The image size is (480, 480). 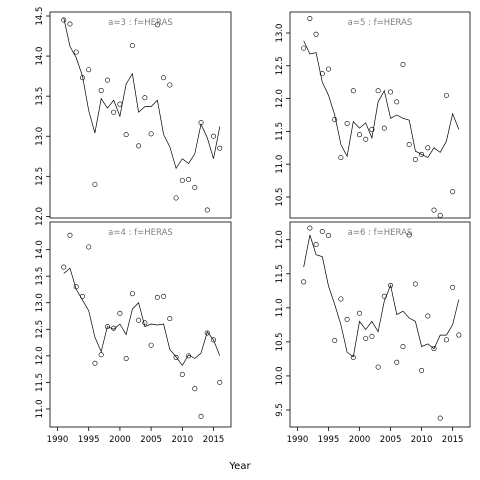 What do you see at coordinates (280, 341) in the screenshot?
I see `y-tick-label: 10.5` at bounding box center [280, 341].